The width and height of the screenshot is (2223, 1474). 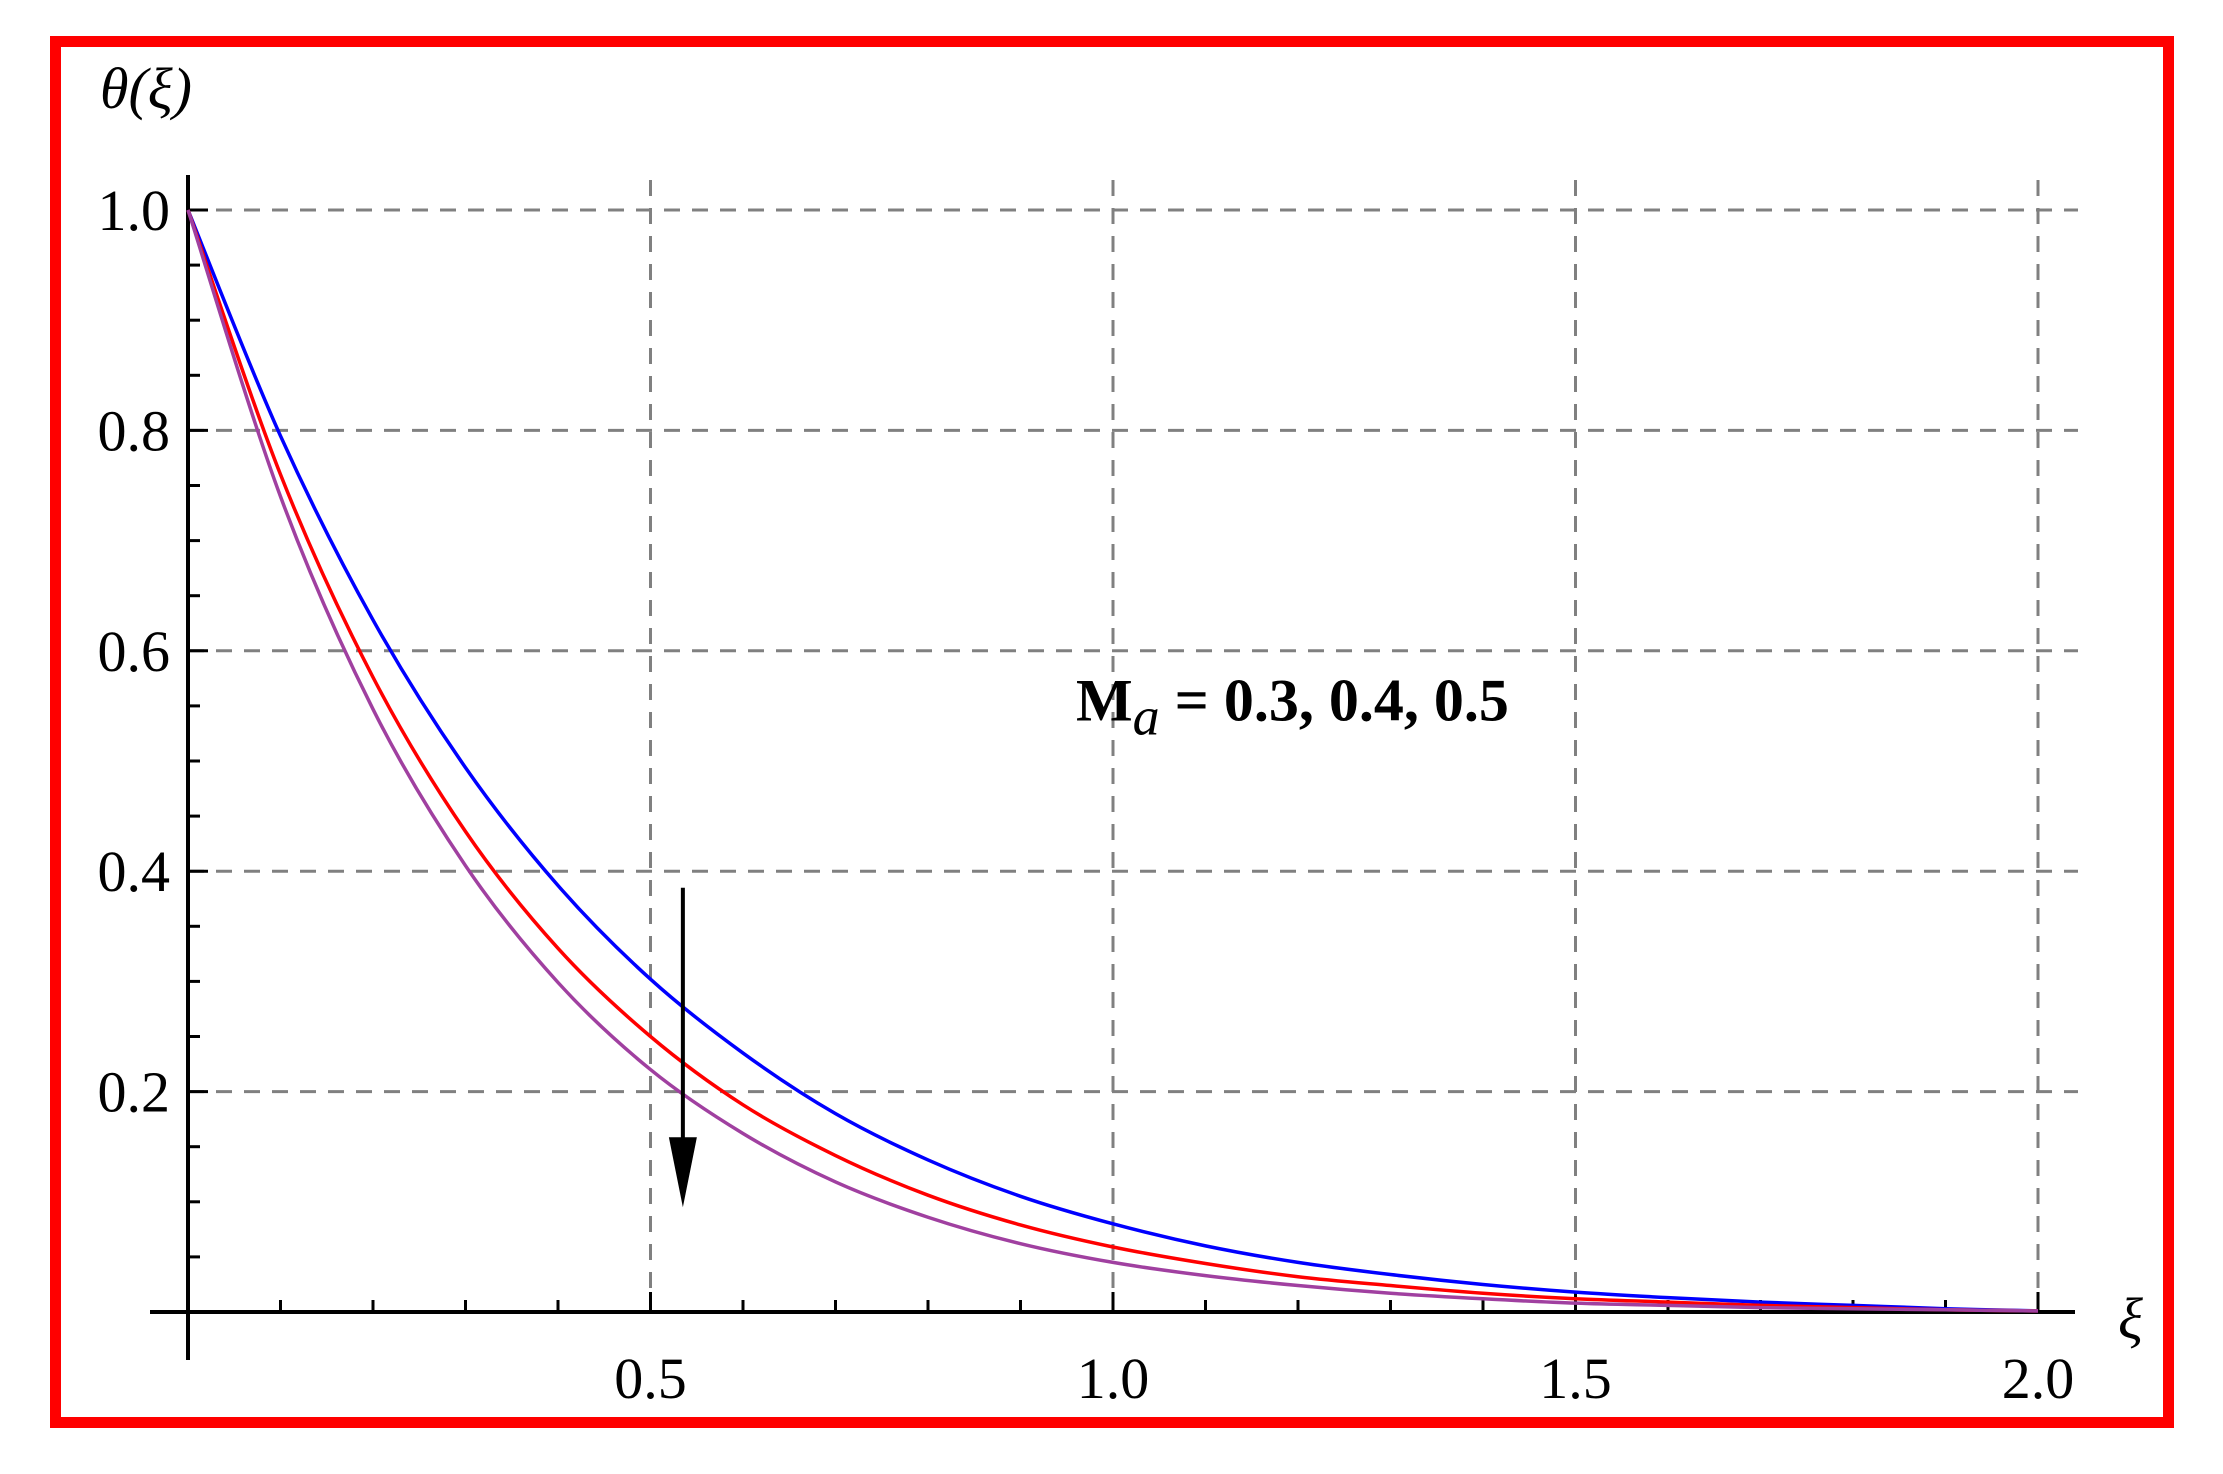 What do you see at coordinates (134, 1092) in the screenshot?
I see `y-tick-label: 0.2` at bounding box center [134, 1092].